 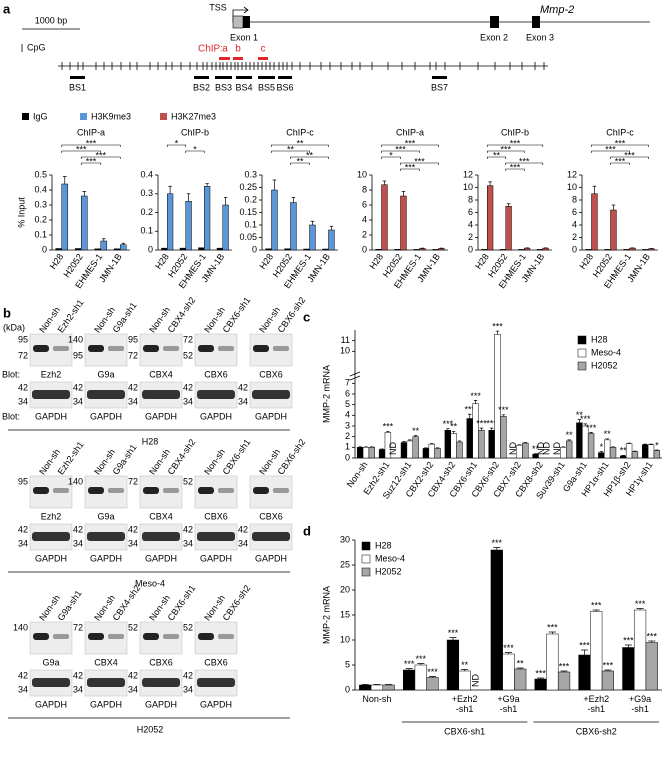 I want to click on legend-label: H2052, so click(x=388, y=571).